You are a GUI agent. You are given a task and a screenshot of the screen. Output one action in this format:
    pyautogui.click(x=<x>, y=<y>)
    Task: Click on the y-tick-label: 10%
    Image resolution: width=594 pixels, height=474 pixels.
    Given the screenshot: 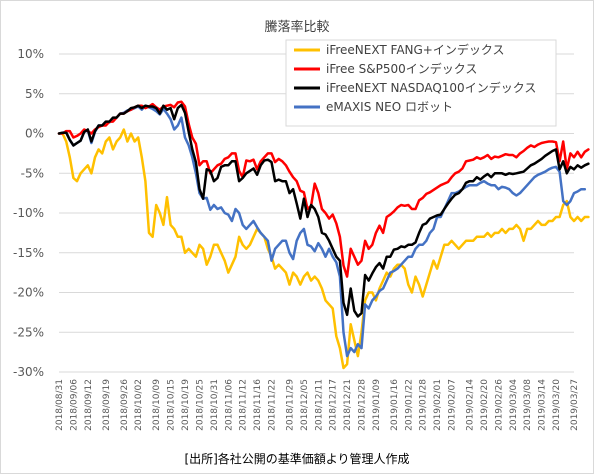 What is the action you would take?
    pyautogui.click(x=30, y=54)
    